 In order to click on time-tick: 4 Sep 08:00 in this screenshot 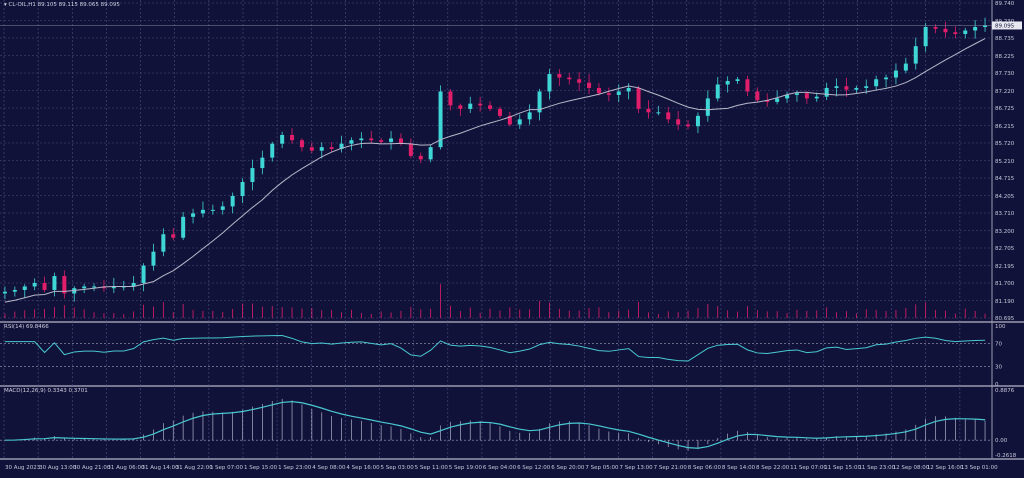, I will do `click(329, 468)`.